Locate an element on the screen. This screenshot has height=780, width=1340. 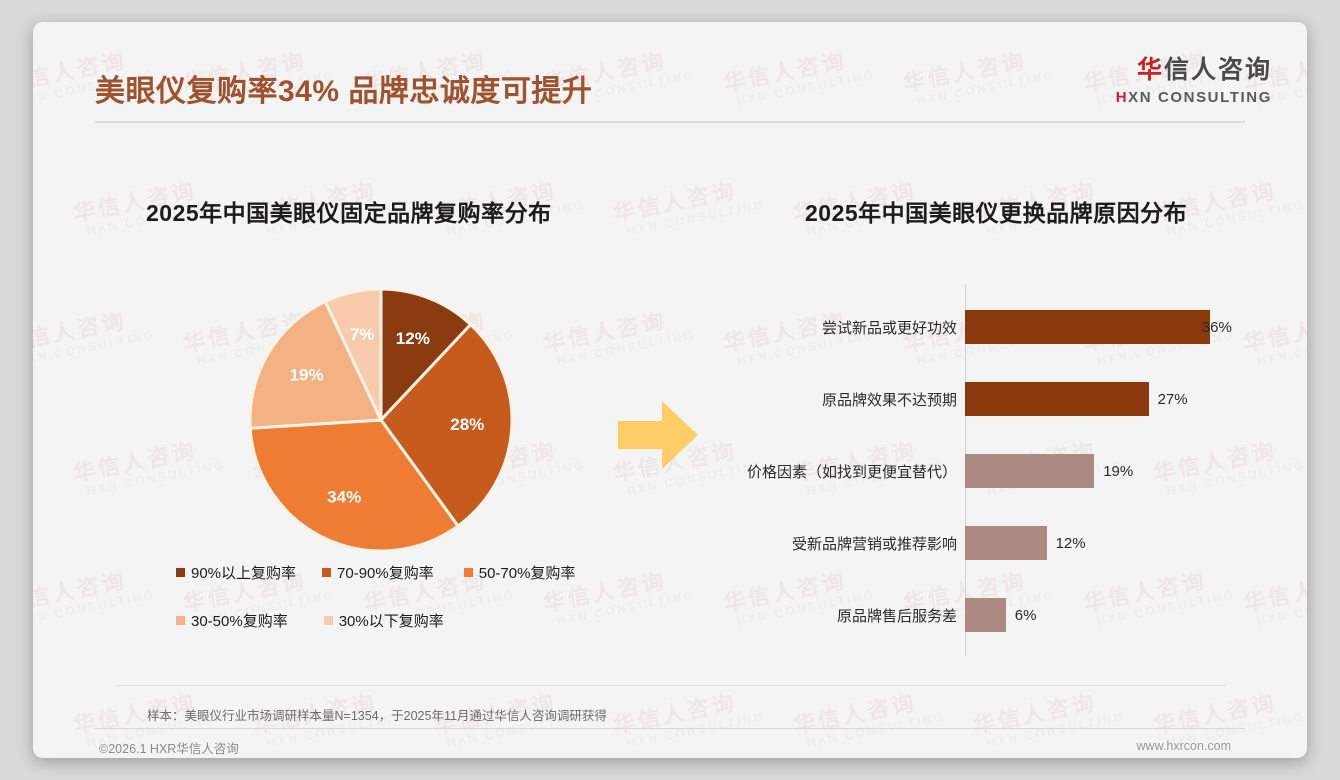
bar-chart-row: 受新品牌营销或推荐影响 12% is located at coordinates (985, 543).